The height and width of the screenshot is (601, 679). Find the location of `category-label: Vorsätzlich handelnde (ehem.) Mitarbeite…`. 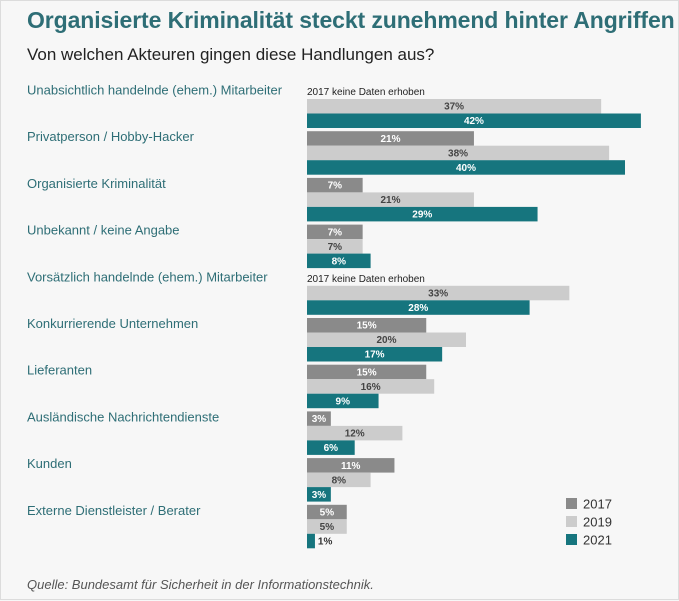

category-label: Vorsätzlich handelnde (ehem.) Mitarbeite… is located at coordinates (147, 276).